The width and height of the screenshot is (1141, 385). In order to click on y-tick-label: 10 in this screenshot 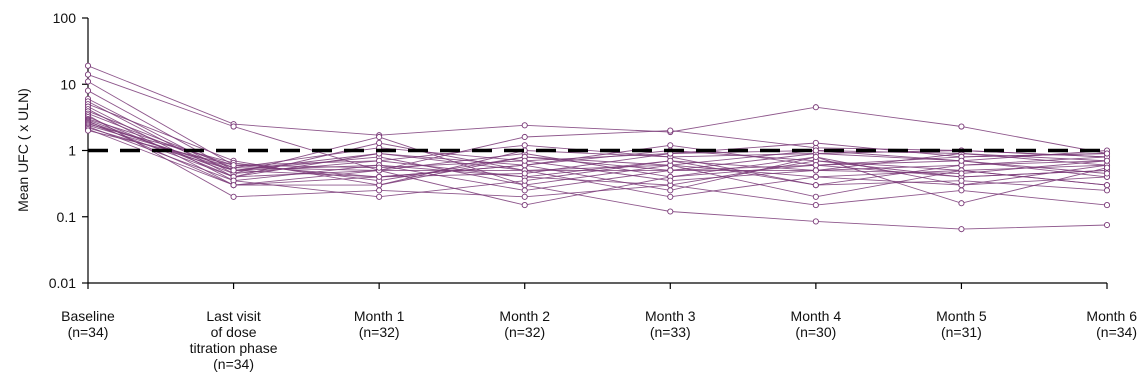, I will do `click(68, 84)`.